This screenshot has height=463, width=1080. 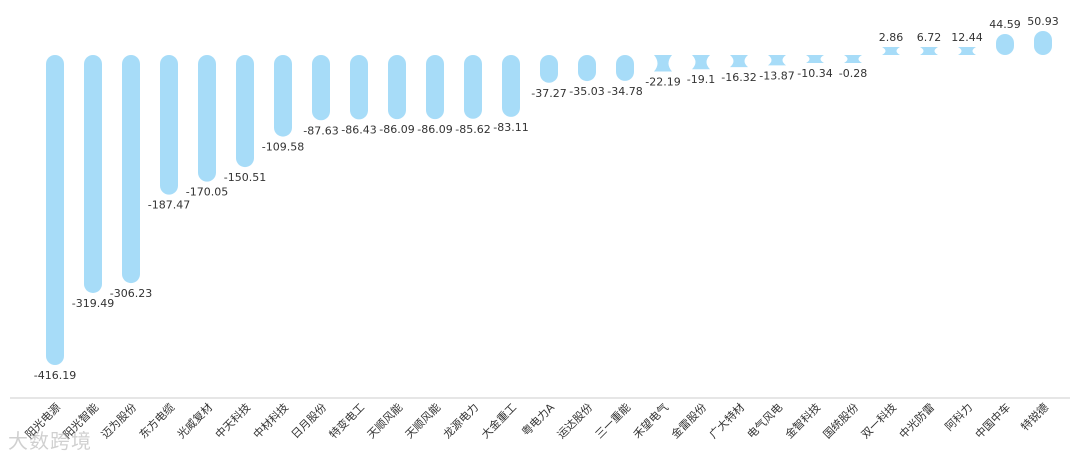 What do you see at coordinates (309, 421) in the screenshot?
I see `category-label-8: 日月股份` at bounding box center [309, 421].